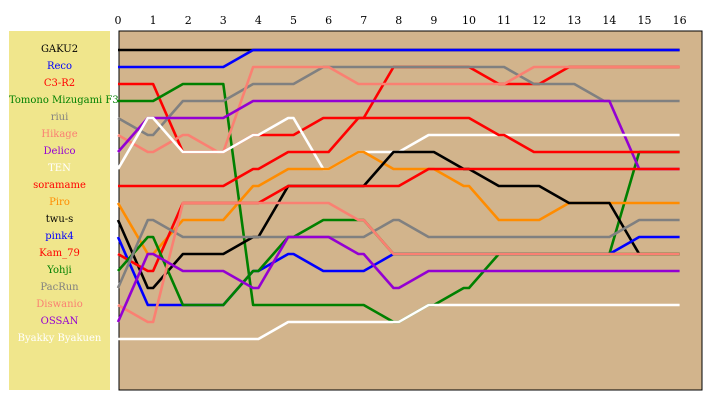 Image resolution: width=710 pixels, height=400 pixels. Describe the element at coordinates (59, 270) in the screenshot. I see `legend-label: Yohji` at that location.